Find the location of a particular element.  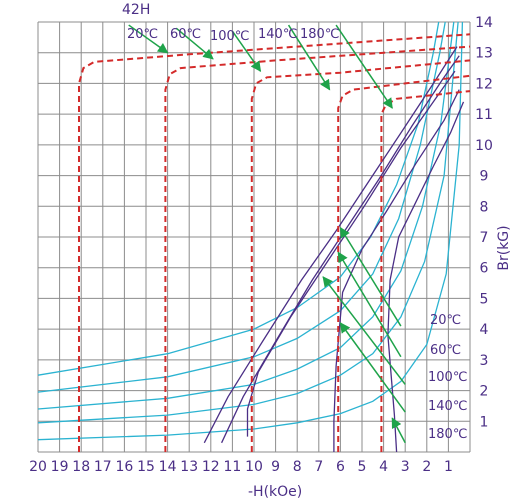

x-tick-label: 13 is located at coordinates (189, 467).